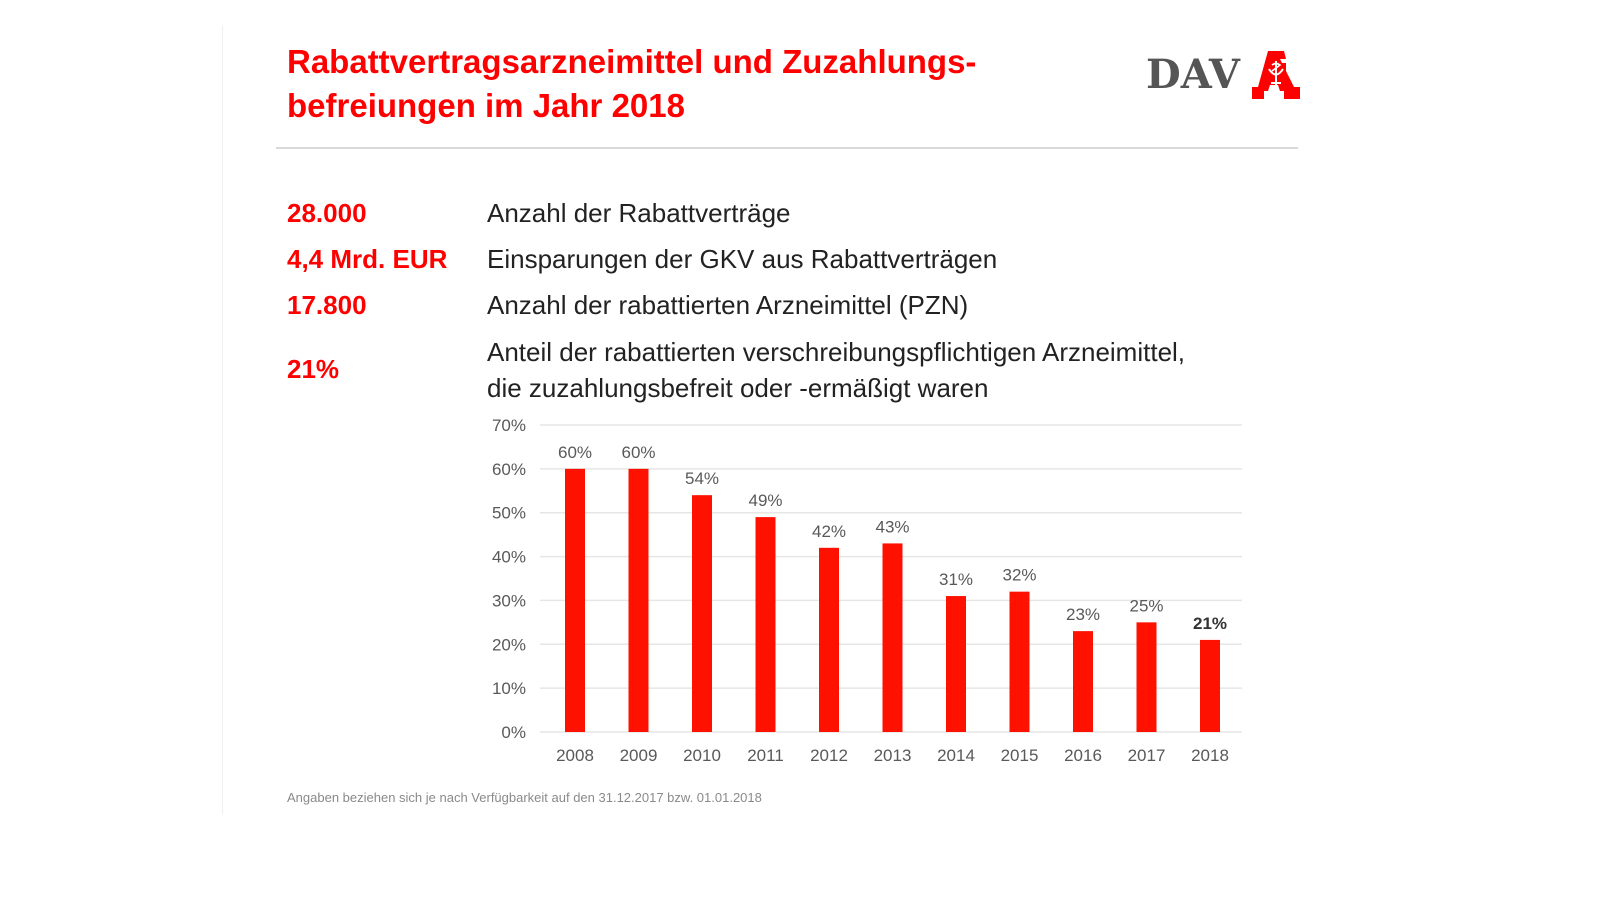 Image resolution: width=1600 pixels, height=900 pixels. What do you see at coordinates (1146, 677) in the screenshot?
I see `bar-2017` at bounding box center [1146, 677].